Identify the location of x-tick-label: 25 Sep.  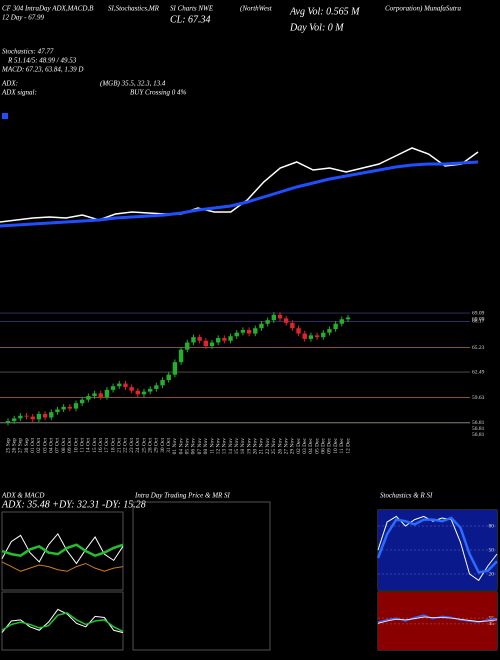
(8, 445).